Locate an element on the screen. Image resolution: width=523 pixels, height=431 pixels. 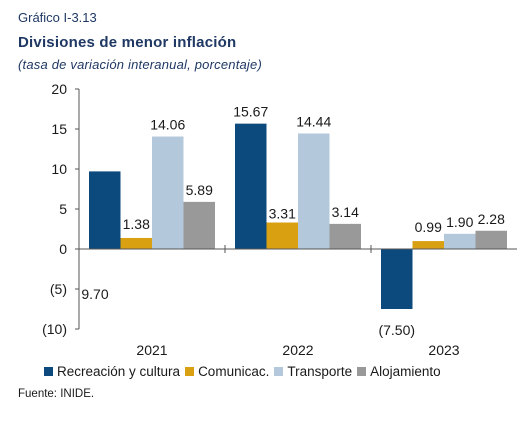
data-label: 14.06 is located at coordinates (167, 125).